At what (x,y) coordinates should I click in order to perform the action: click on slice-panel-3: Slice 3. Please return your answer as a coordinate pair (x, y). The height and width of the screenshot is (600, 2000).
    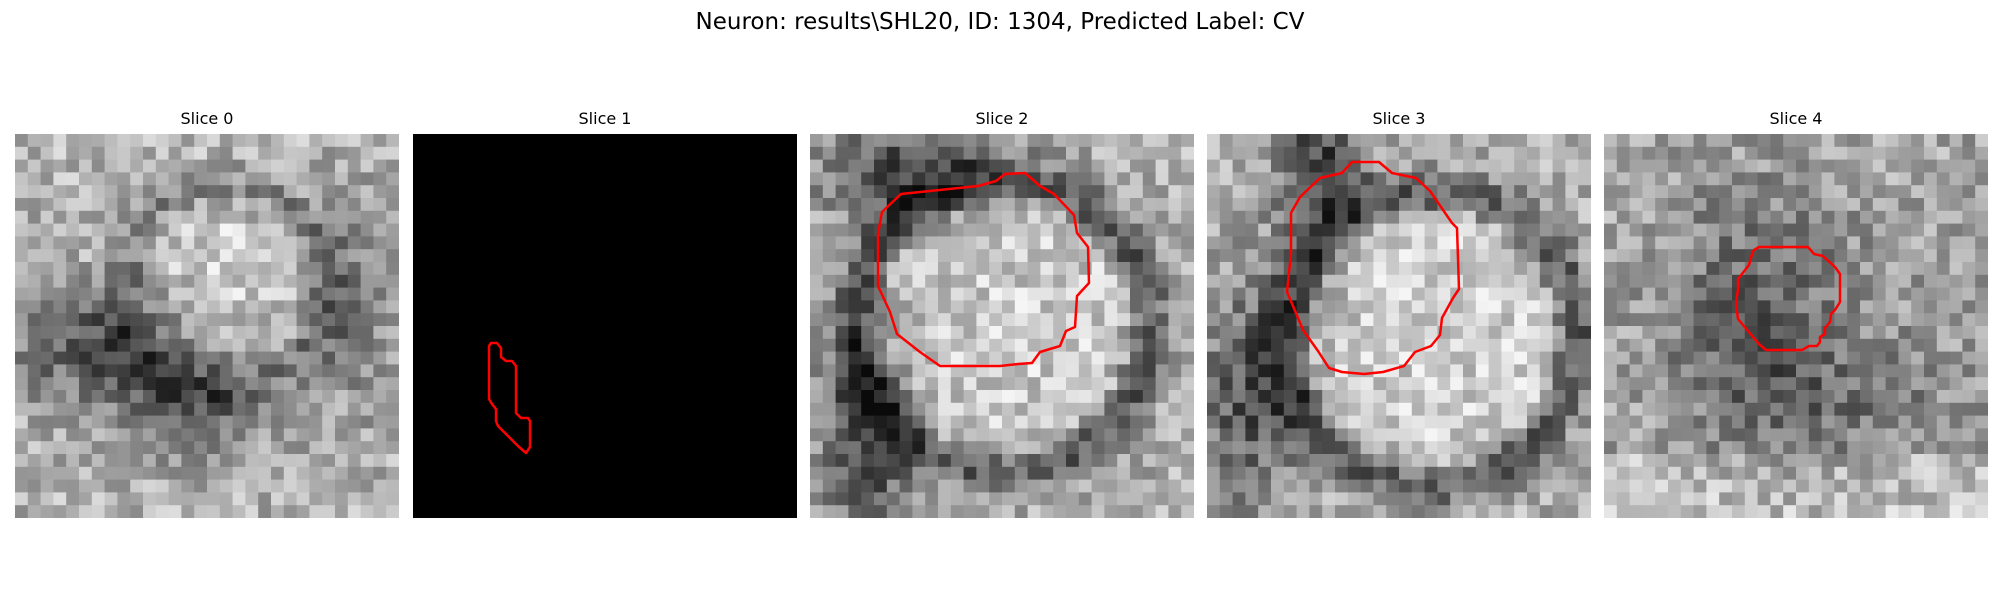
    Looking at the image, I should click on (1399, 313).